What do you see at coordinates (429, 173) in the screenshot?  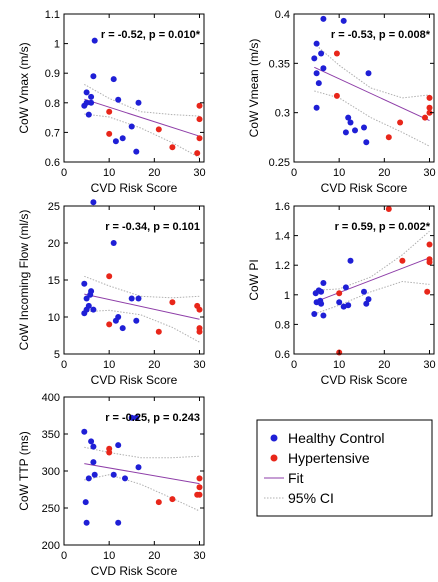 I see `x-tick-label: 30` at bounding box center [429, 173].